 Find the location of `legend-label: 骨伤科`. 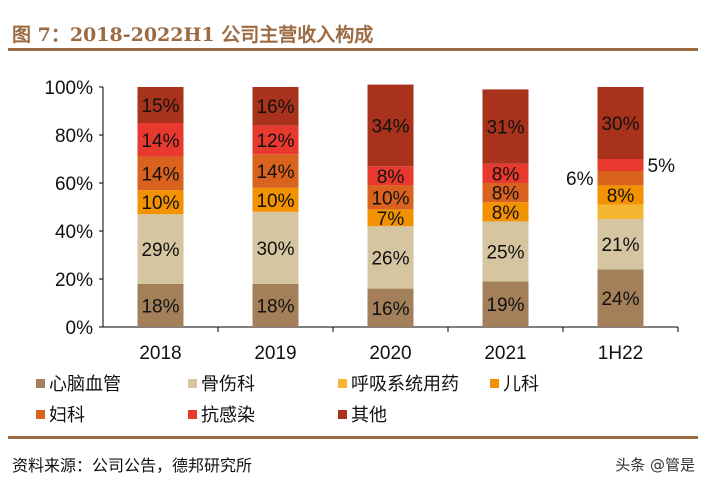

legend-label: 骨伤科 is located at coordinates (228, 384).